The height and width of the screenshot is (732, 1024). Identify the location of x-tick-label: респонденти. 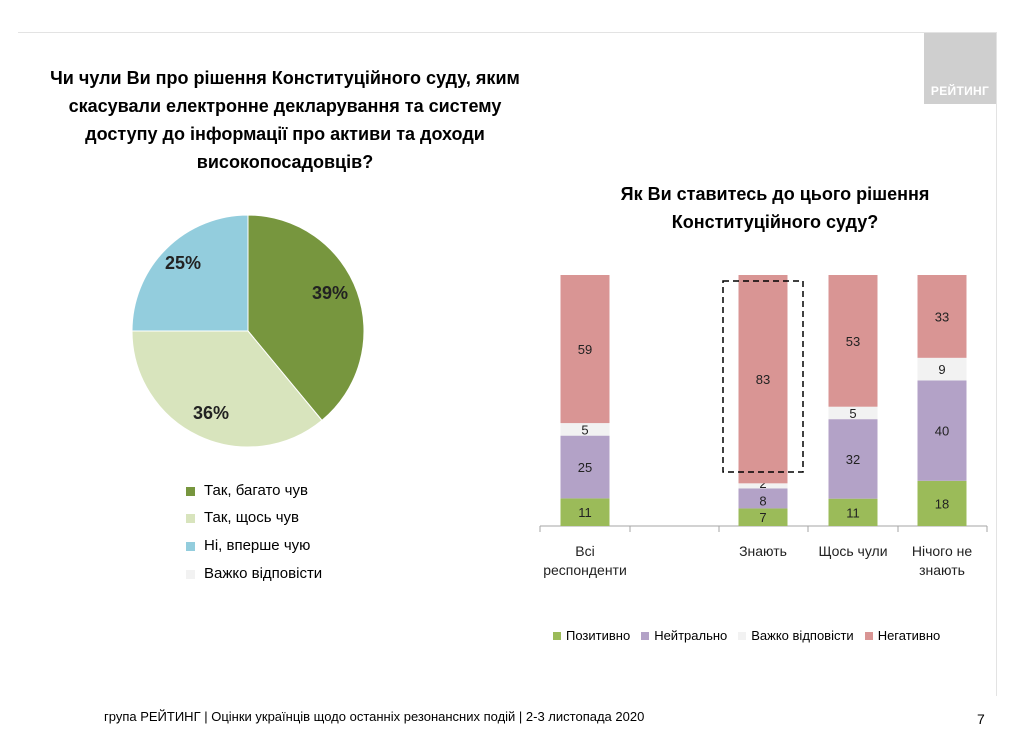
(585, 570).